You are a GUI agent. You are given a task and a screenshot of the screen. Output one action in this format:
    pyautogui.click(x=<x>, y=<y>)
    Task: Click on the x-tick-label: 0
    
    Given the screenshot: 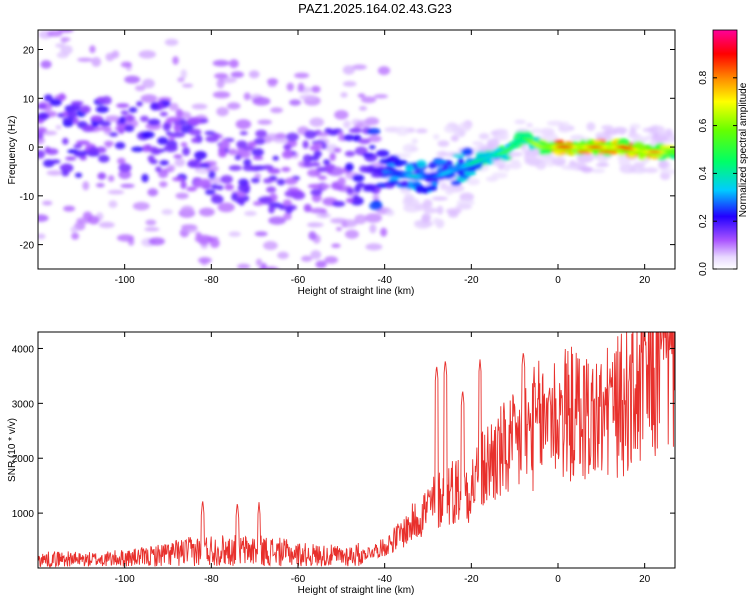 What is the action you would take?
    pyautogui.click(x=558, y=280)
    